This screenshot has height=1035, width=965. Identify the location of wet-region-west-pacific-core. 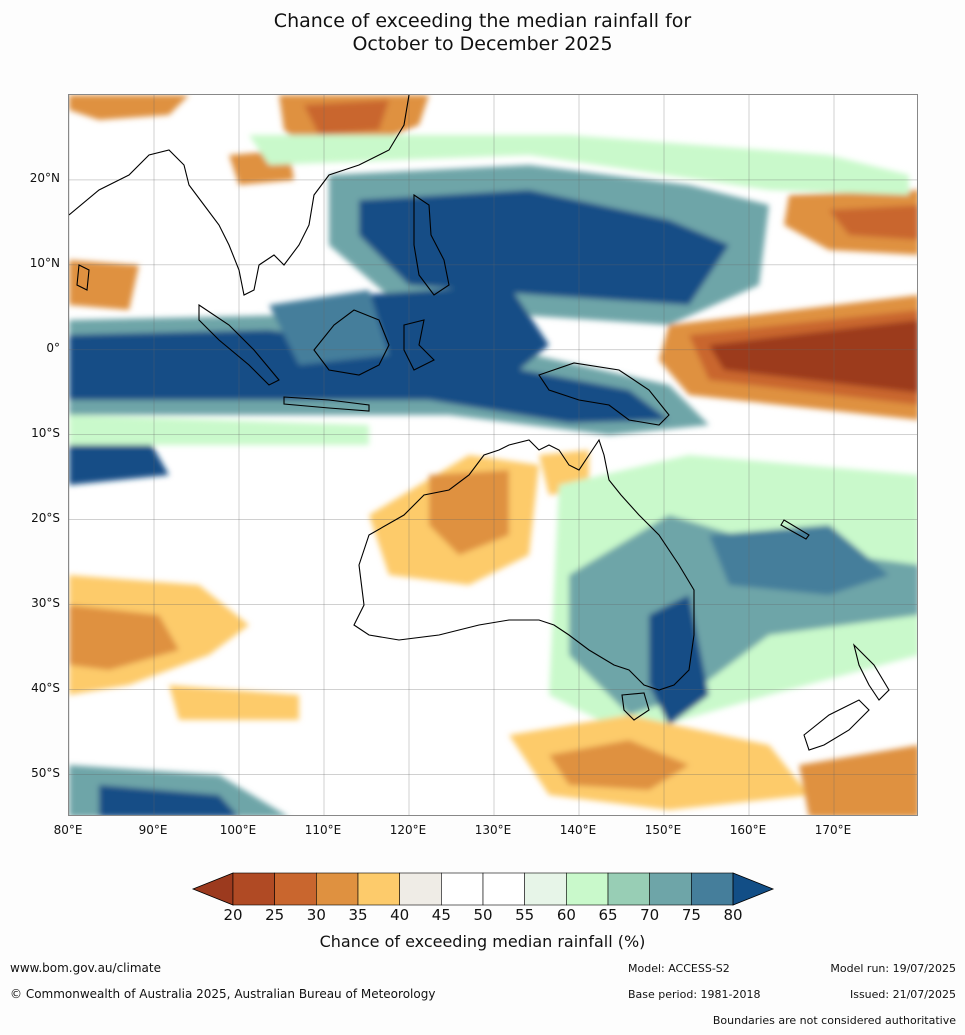
(544, 247).